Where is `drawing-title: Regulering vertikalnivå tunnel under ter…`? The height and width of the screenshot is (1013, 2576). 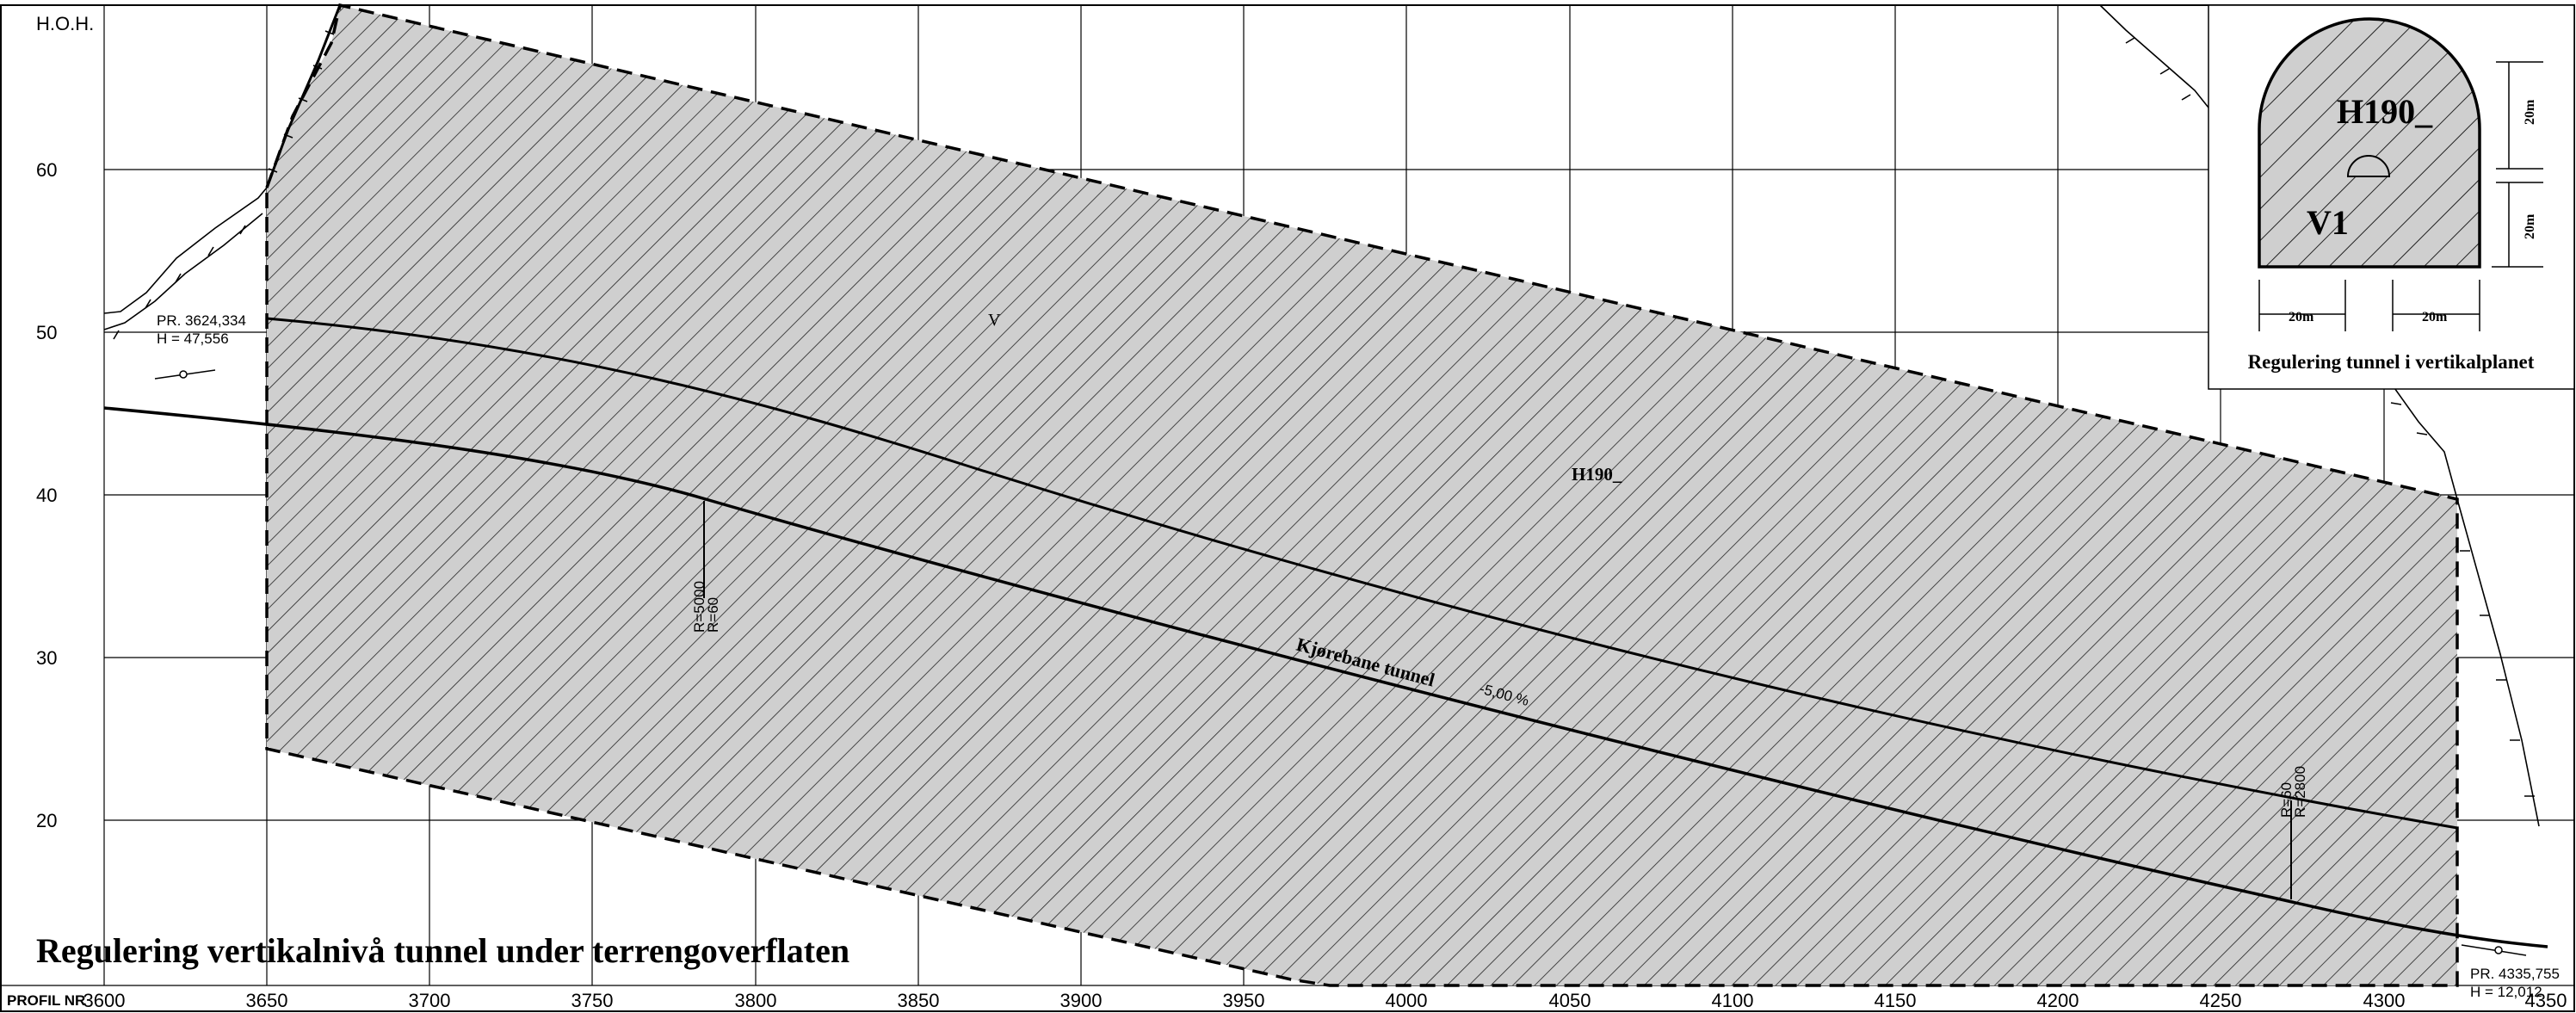
drawing-title: Regulering vertikalnivå tunnel under ter… is located at coordinates (442, 951).